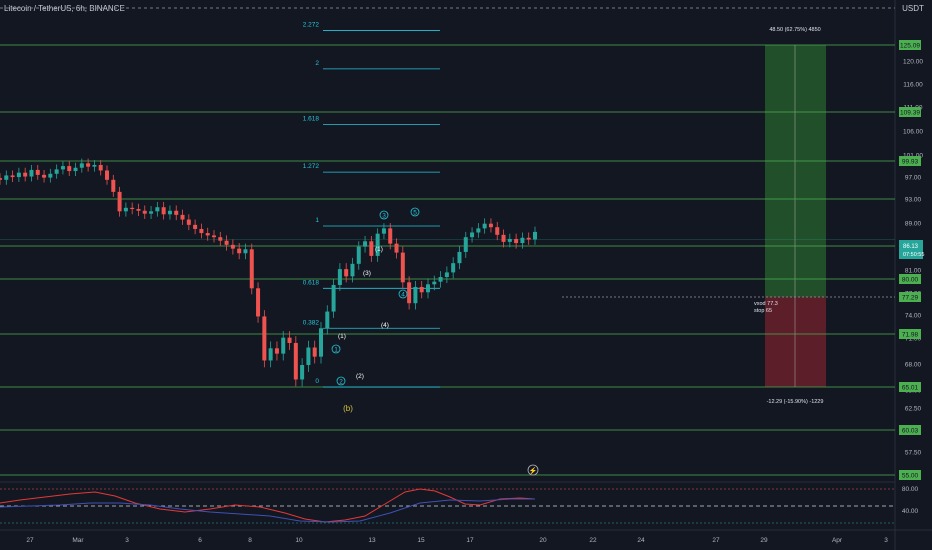  I want to click on level-badge-text: 55.00, so click(910, 476).